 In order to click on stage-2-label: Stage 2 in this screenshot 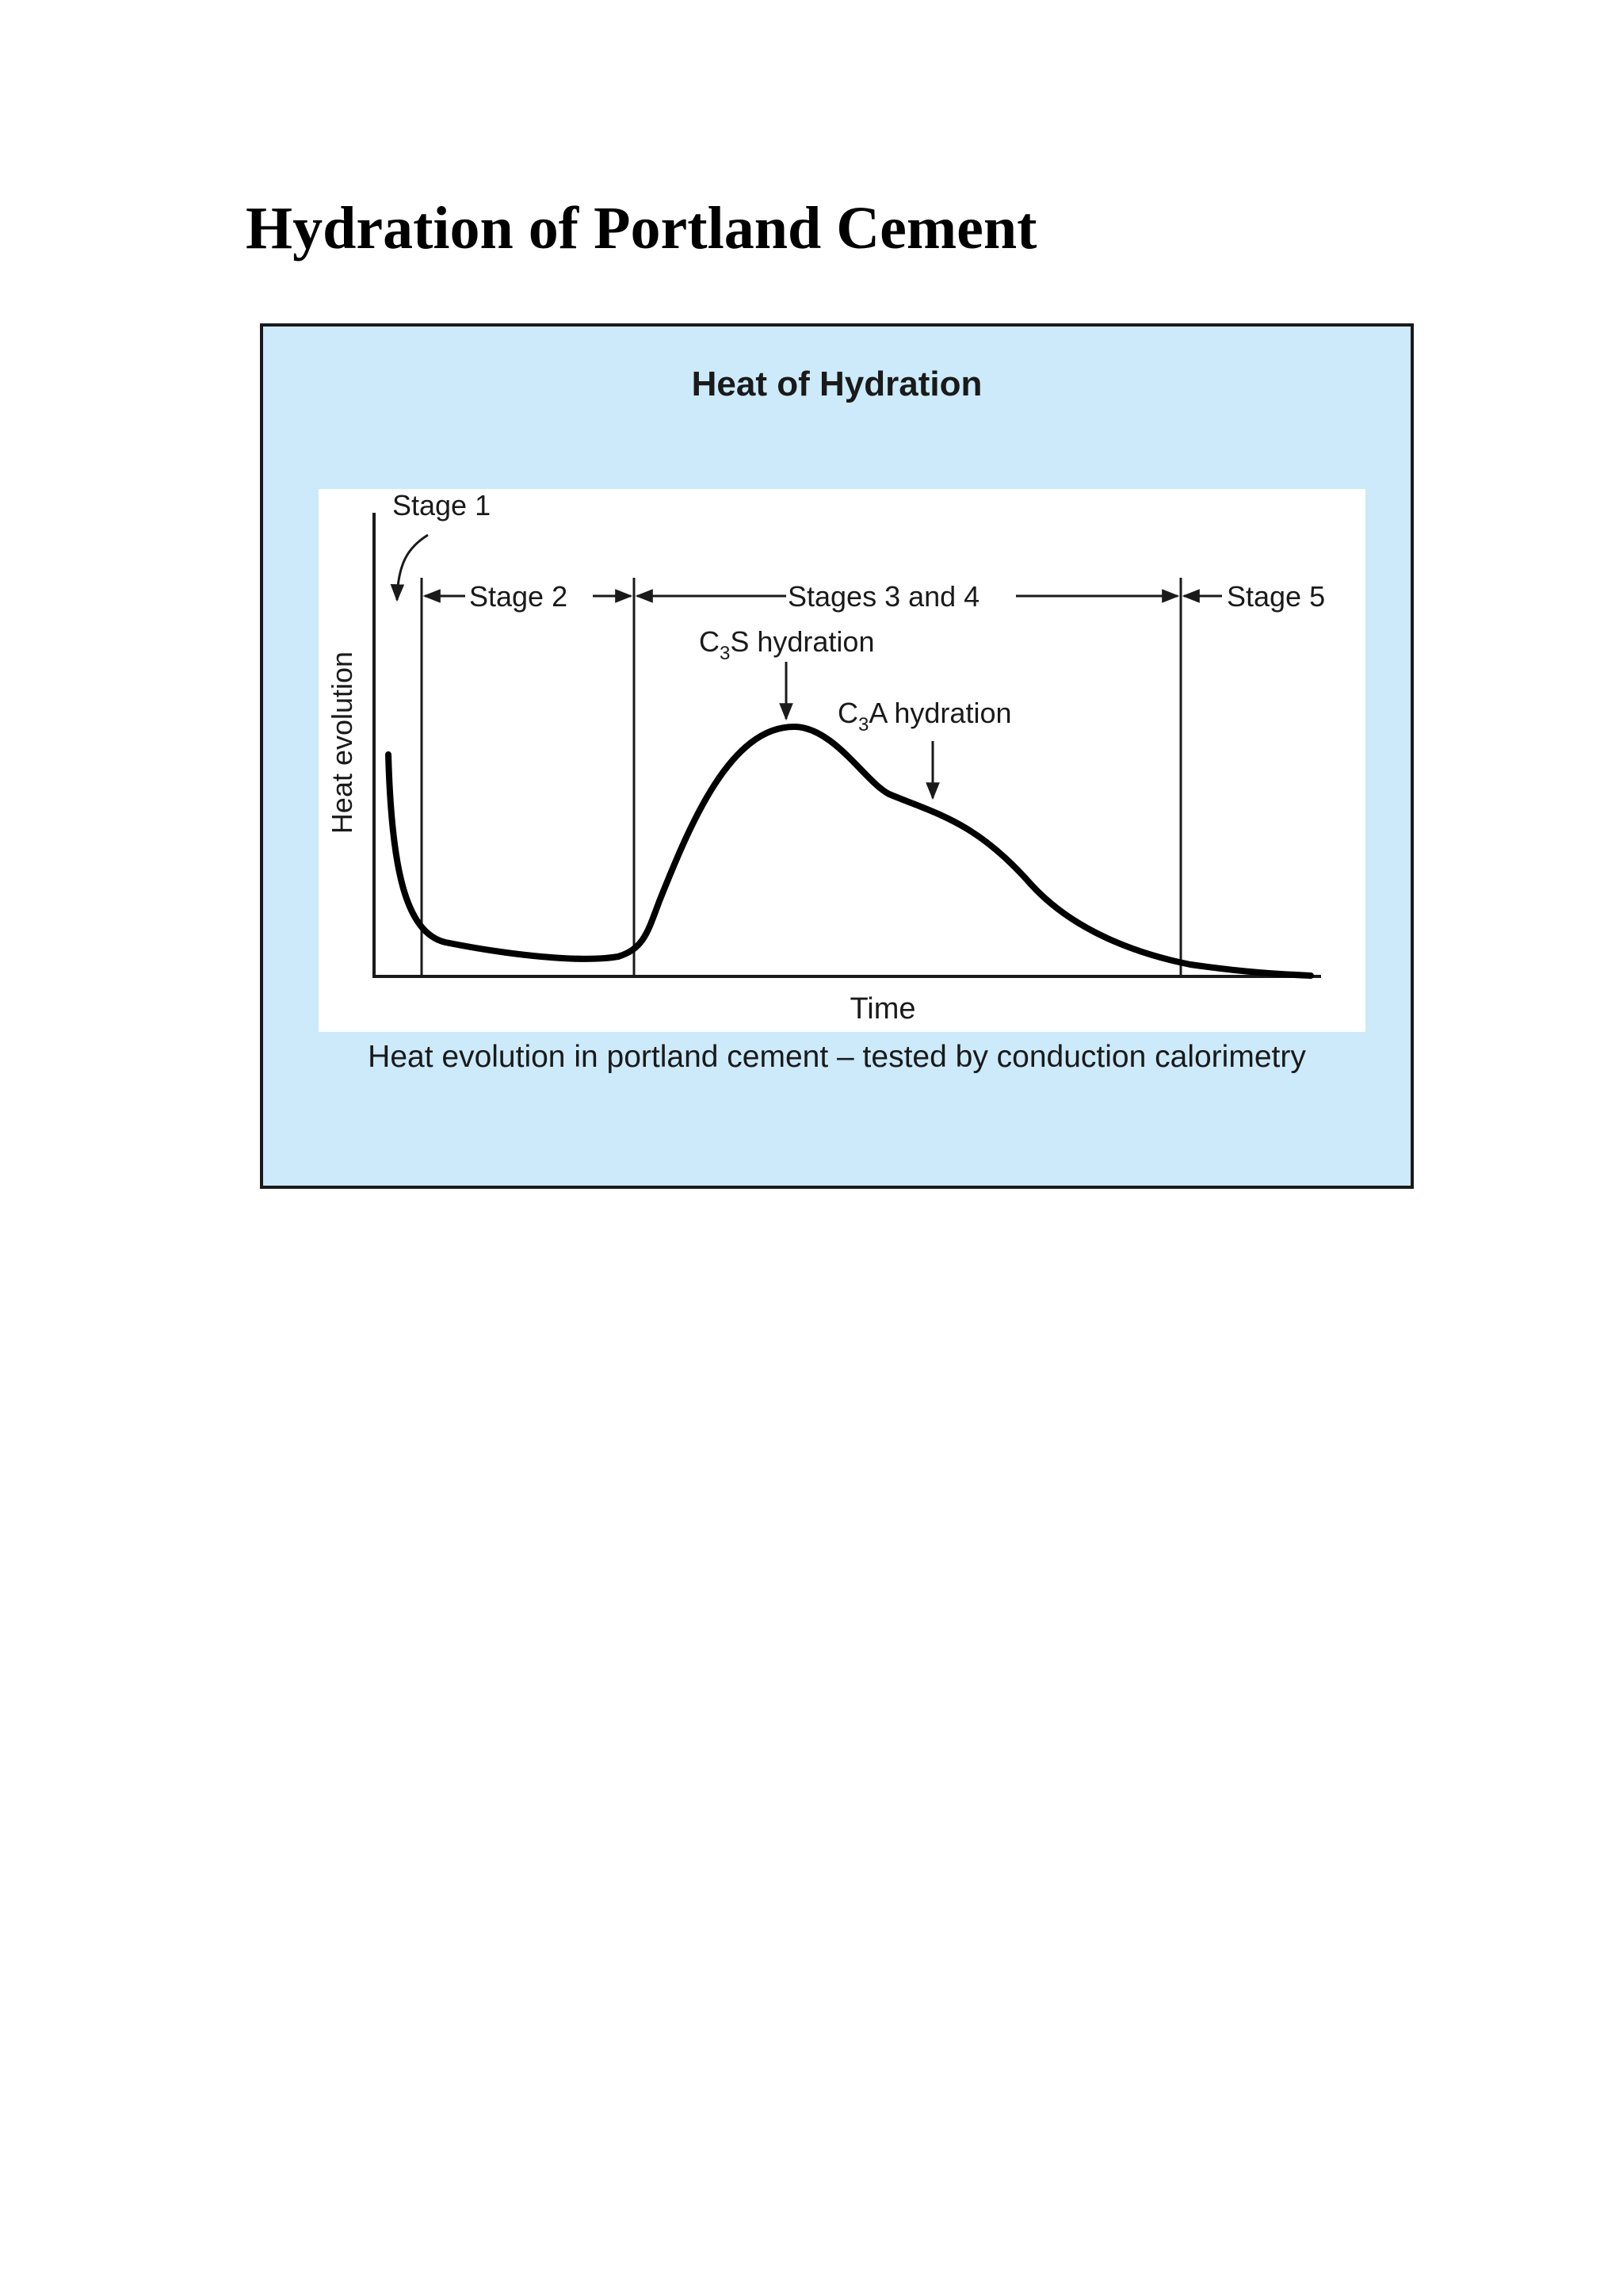, I will do `click(518, 596)`.